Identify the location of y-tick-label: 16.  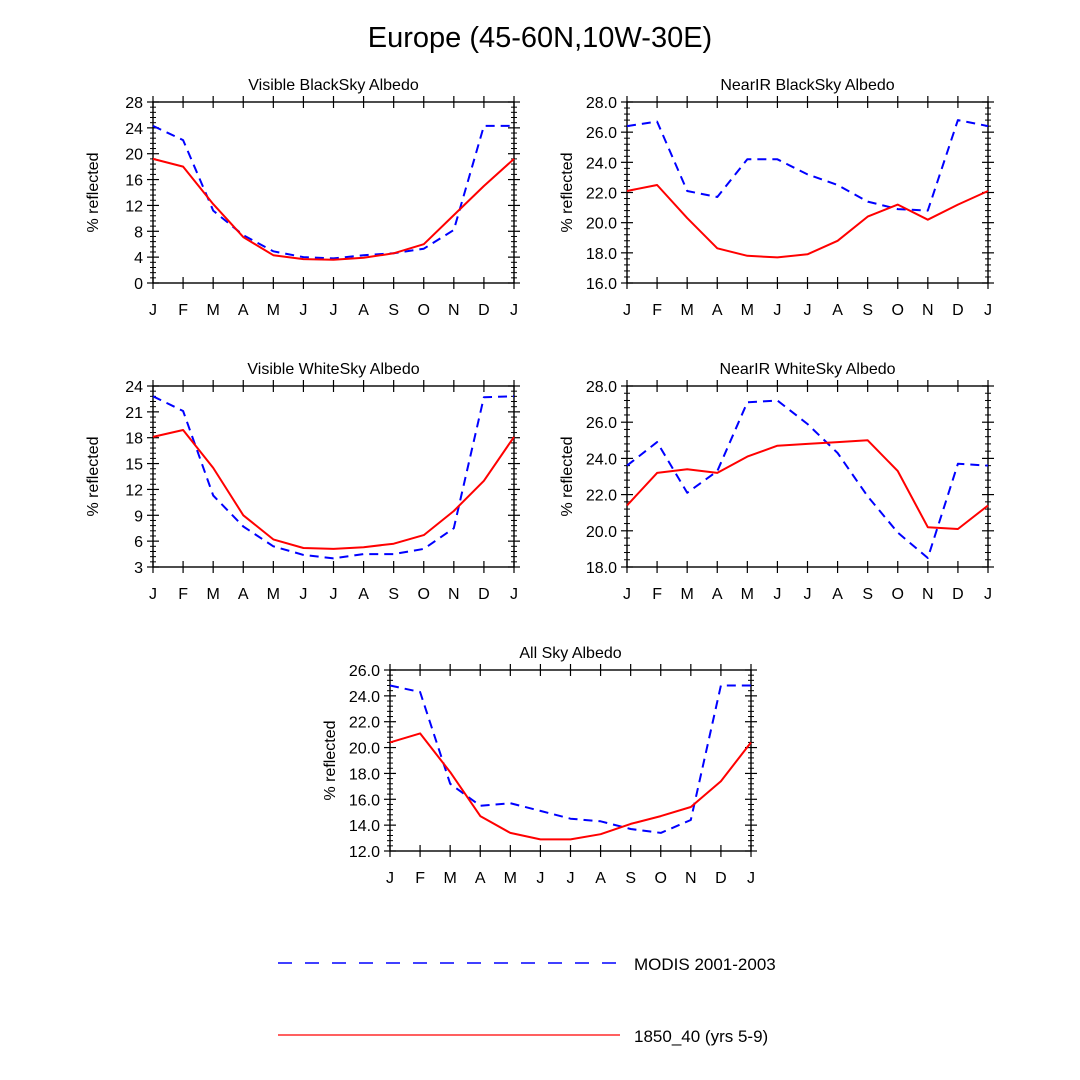
(134, 181).